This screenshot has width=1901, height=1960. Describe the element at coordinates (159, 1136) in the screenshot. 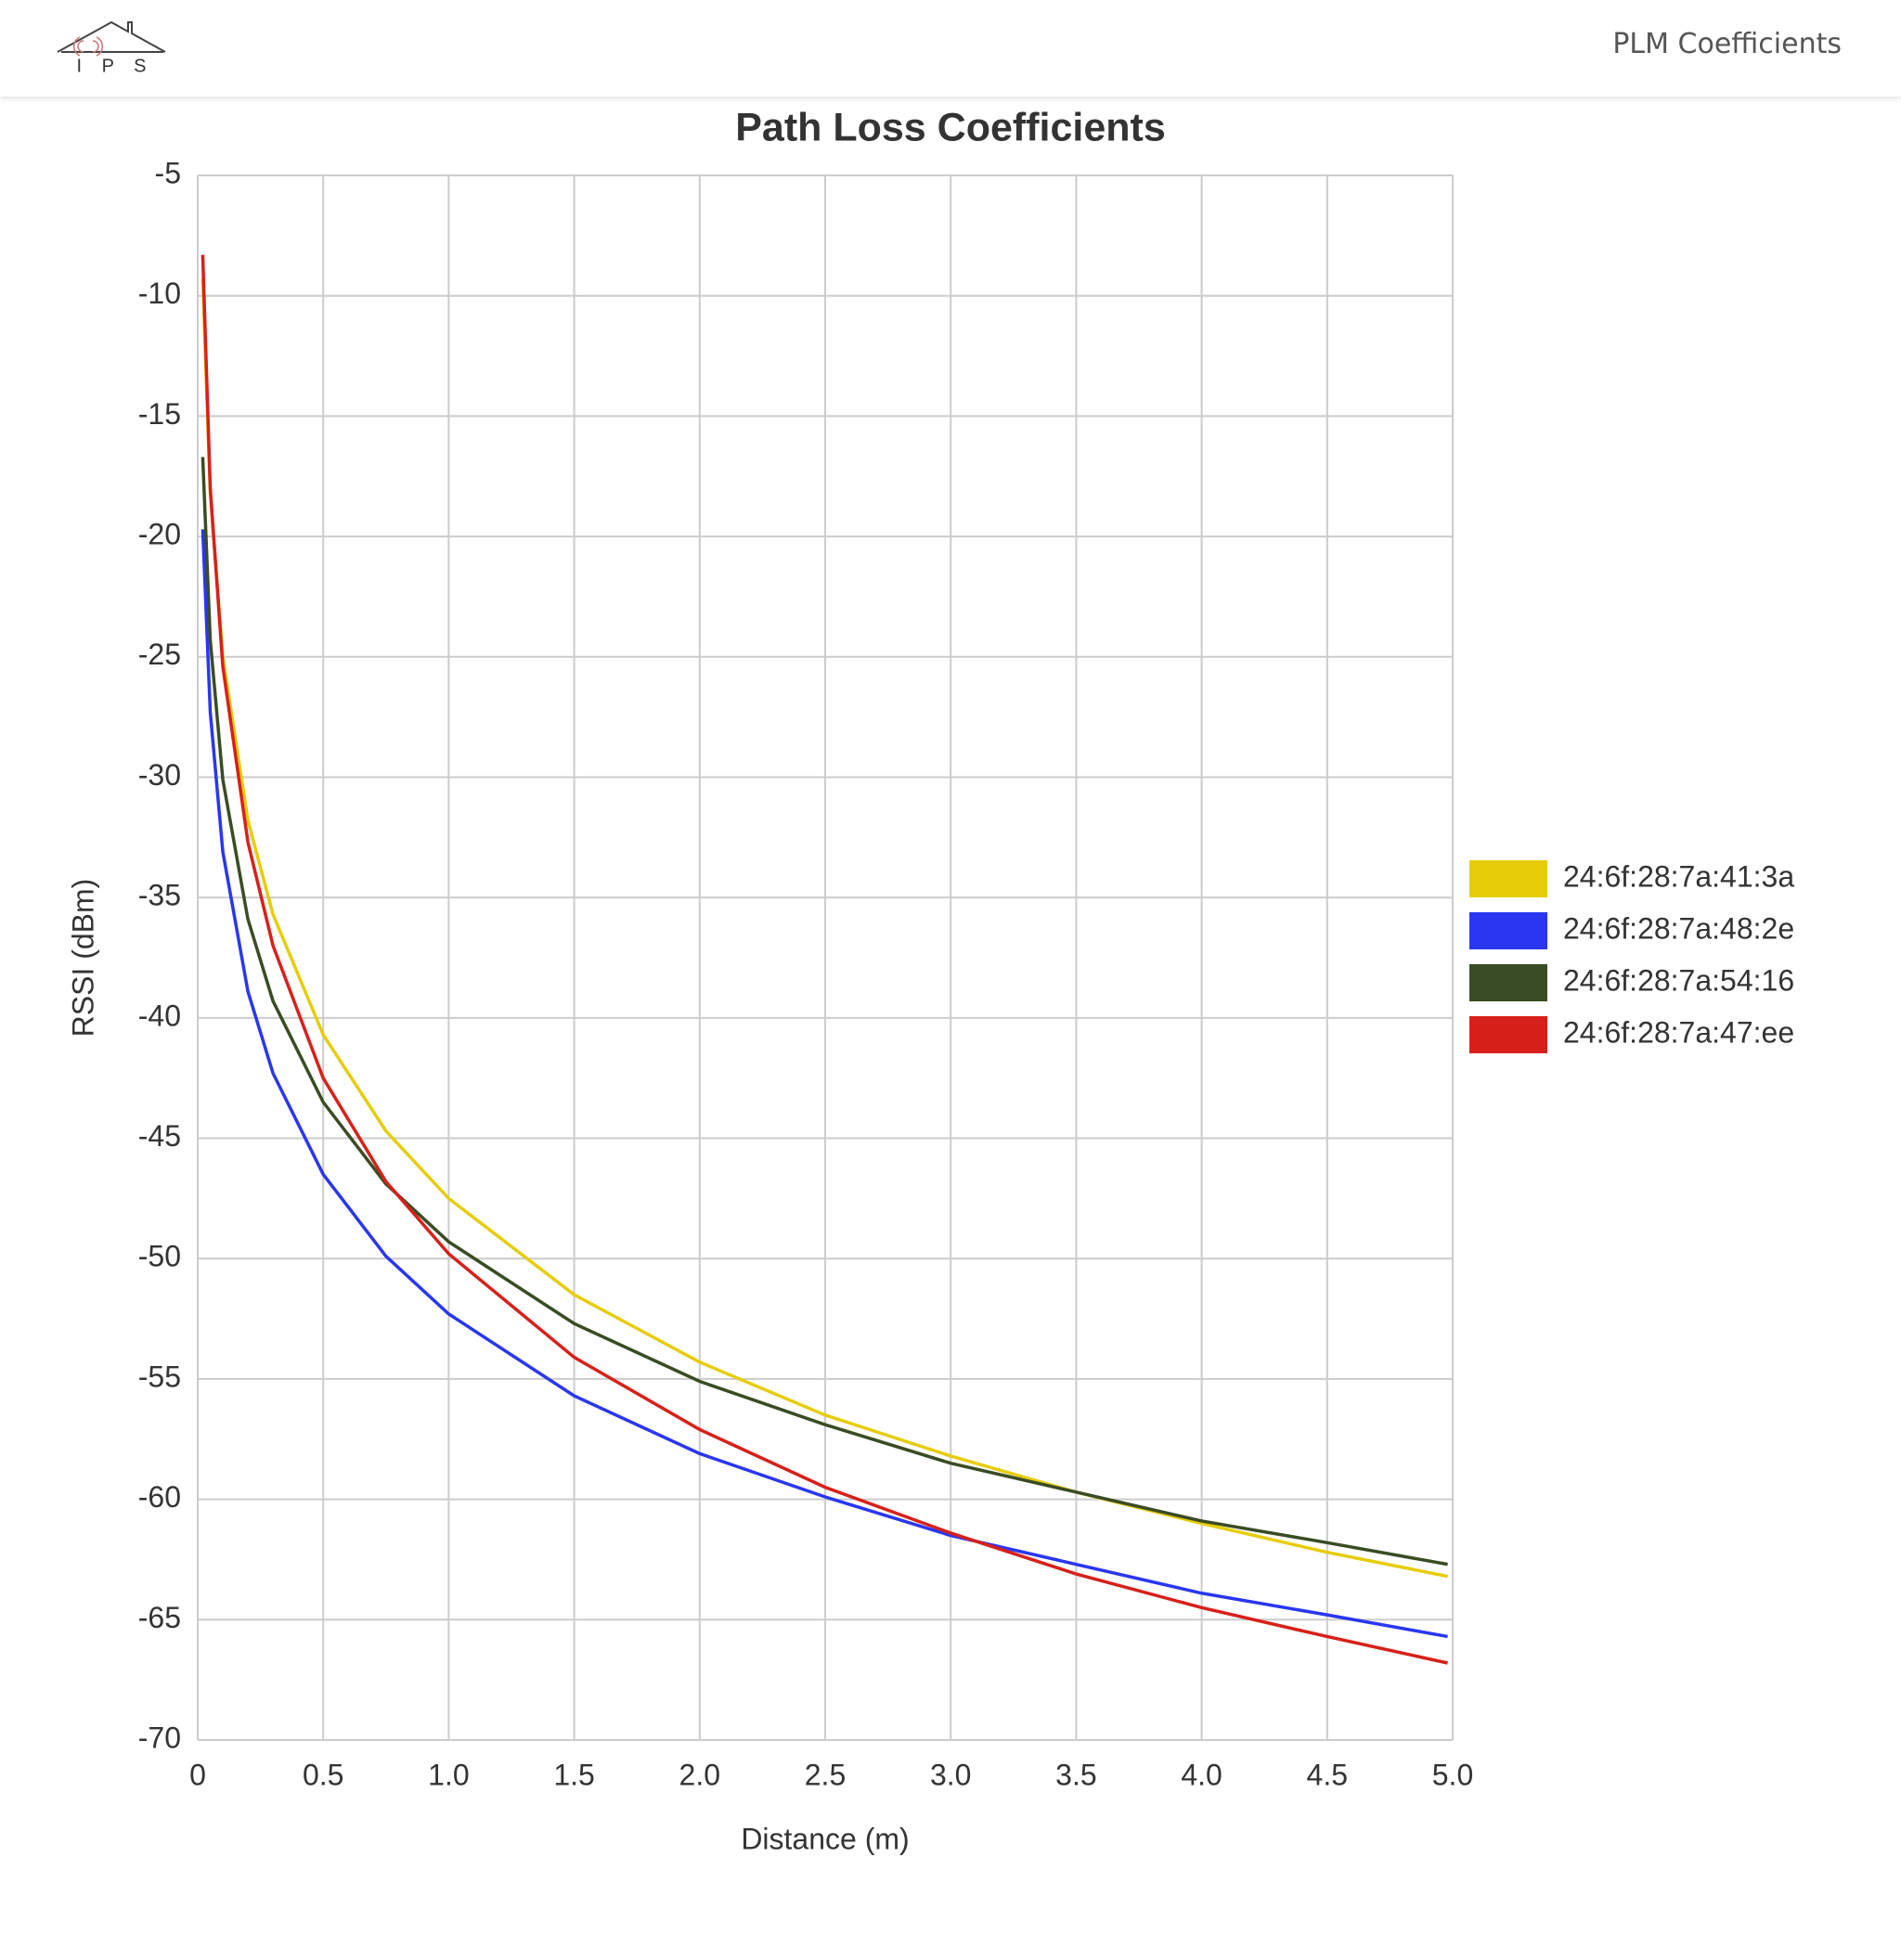

I see `y-tick-label: -45` at that location.